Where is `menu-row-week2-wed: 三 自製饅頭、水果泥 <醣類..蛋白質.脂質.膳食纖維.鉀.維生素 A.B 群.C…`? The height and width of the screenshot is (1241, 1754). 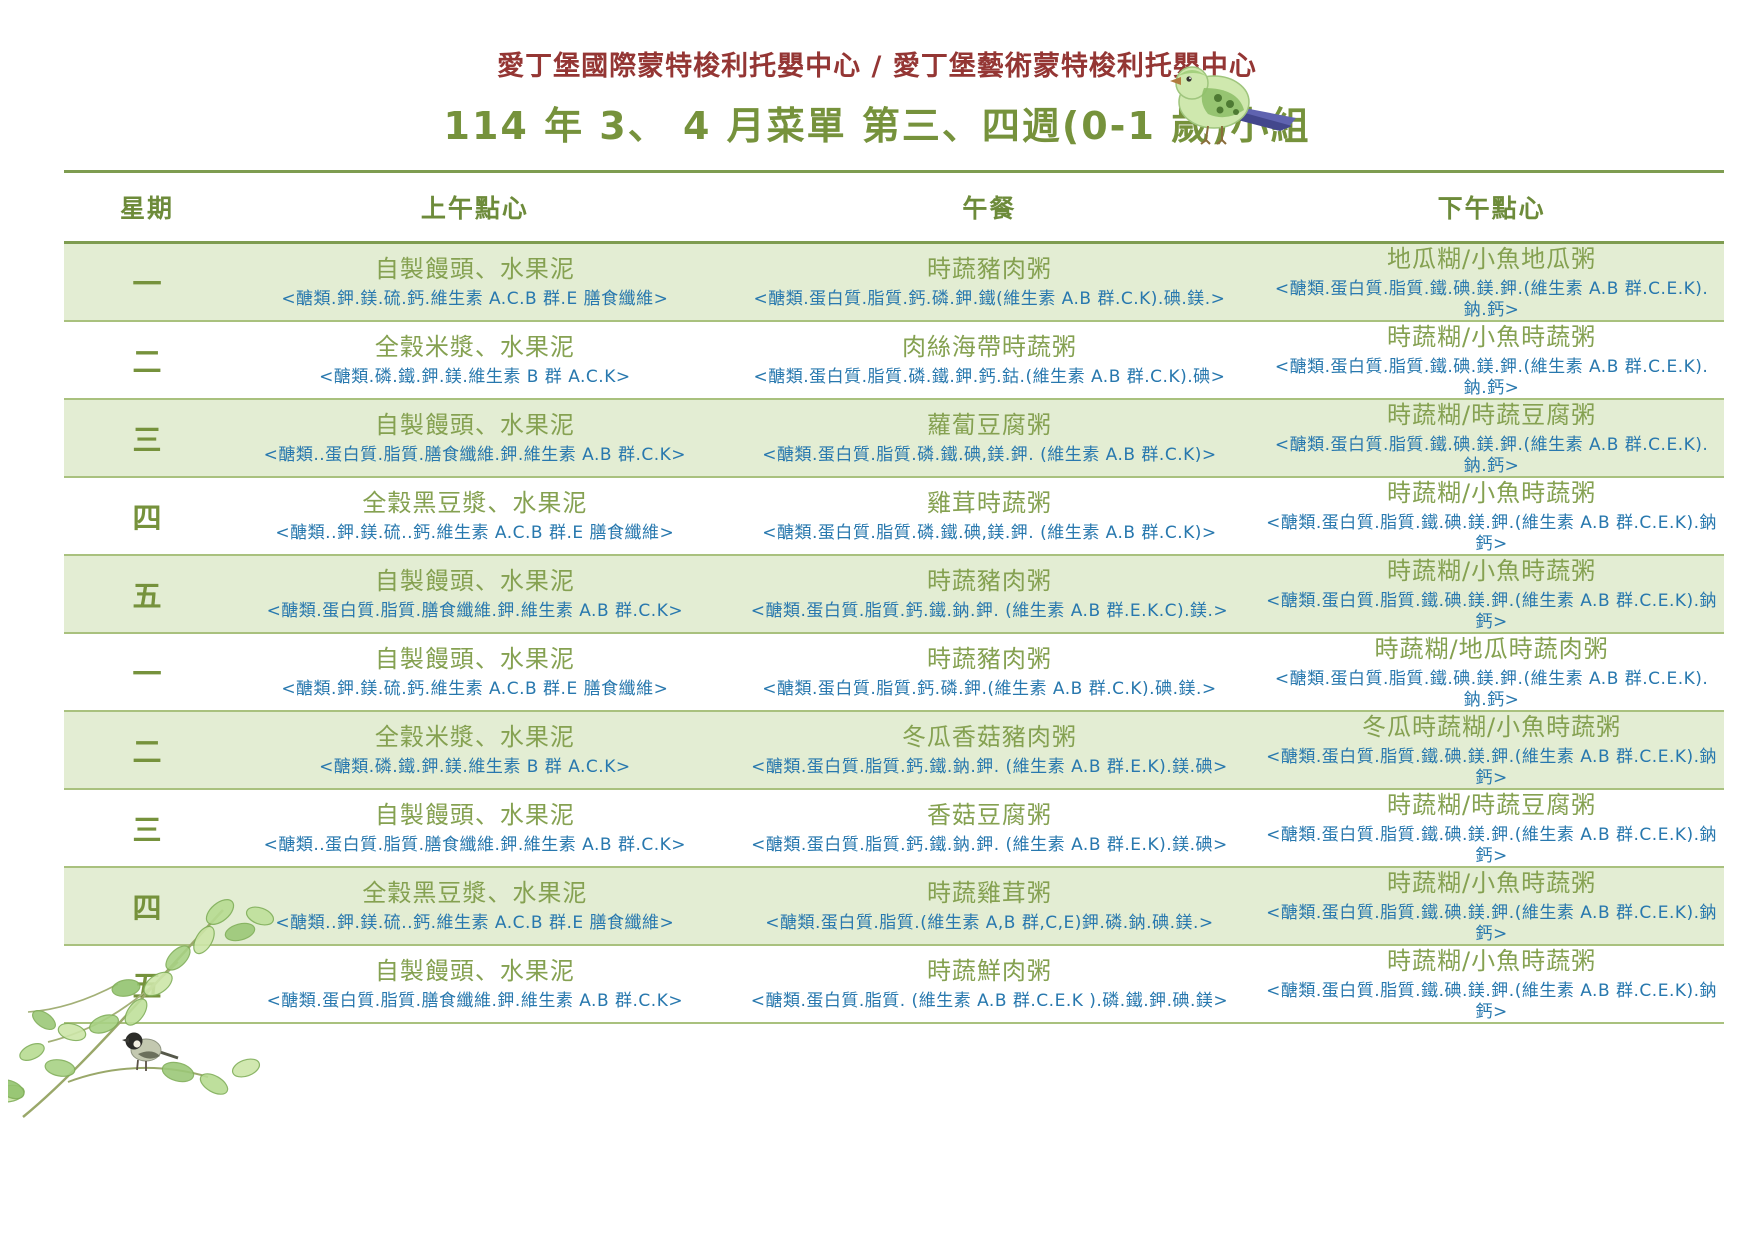
menu-row-week2-wed: 三 自製饅頭、水果泥 <醣類..蛋白質.脂質.膳食纖維.鉀.維生素 A.B 群.C… is located at coordinates (894, 829).